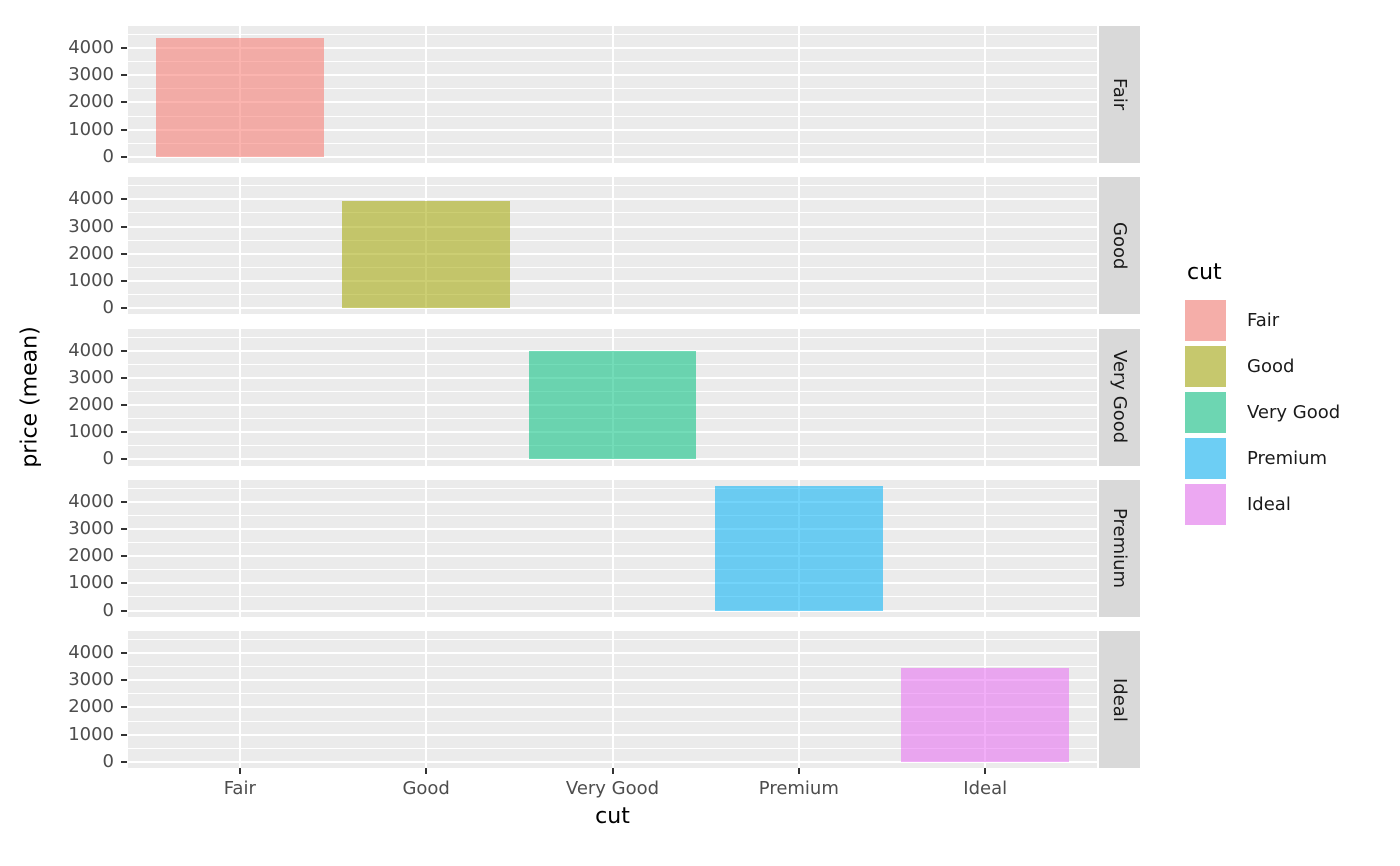  I want to click on x-axis-title: cut, so click(612, 816).